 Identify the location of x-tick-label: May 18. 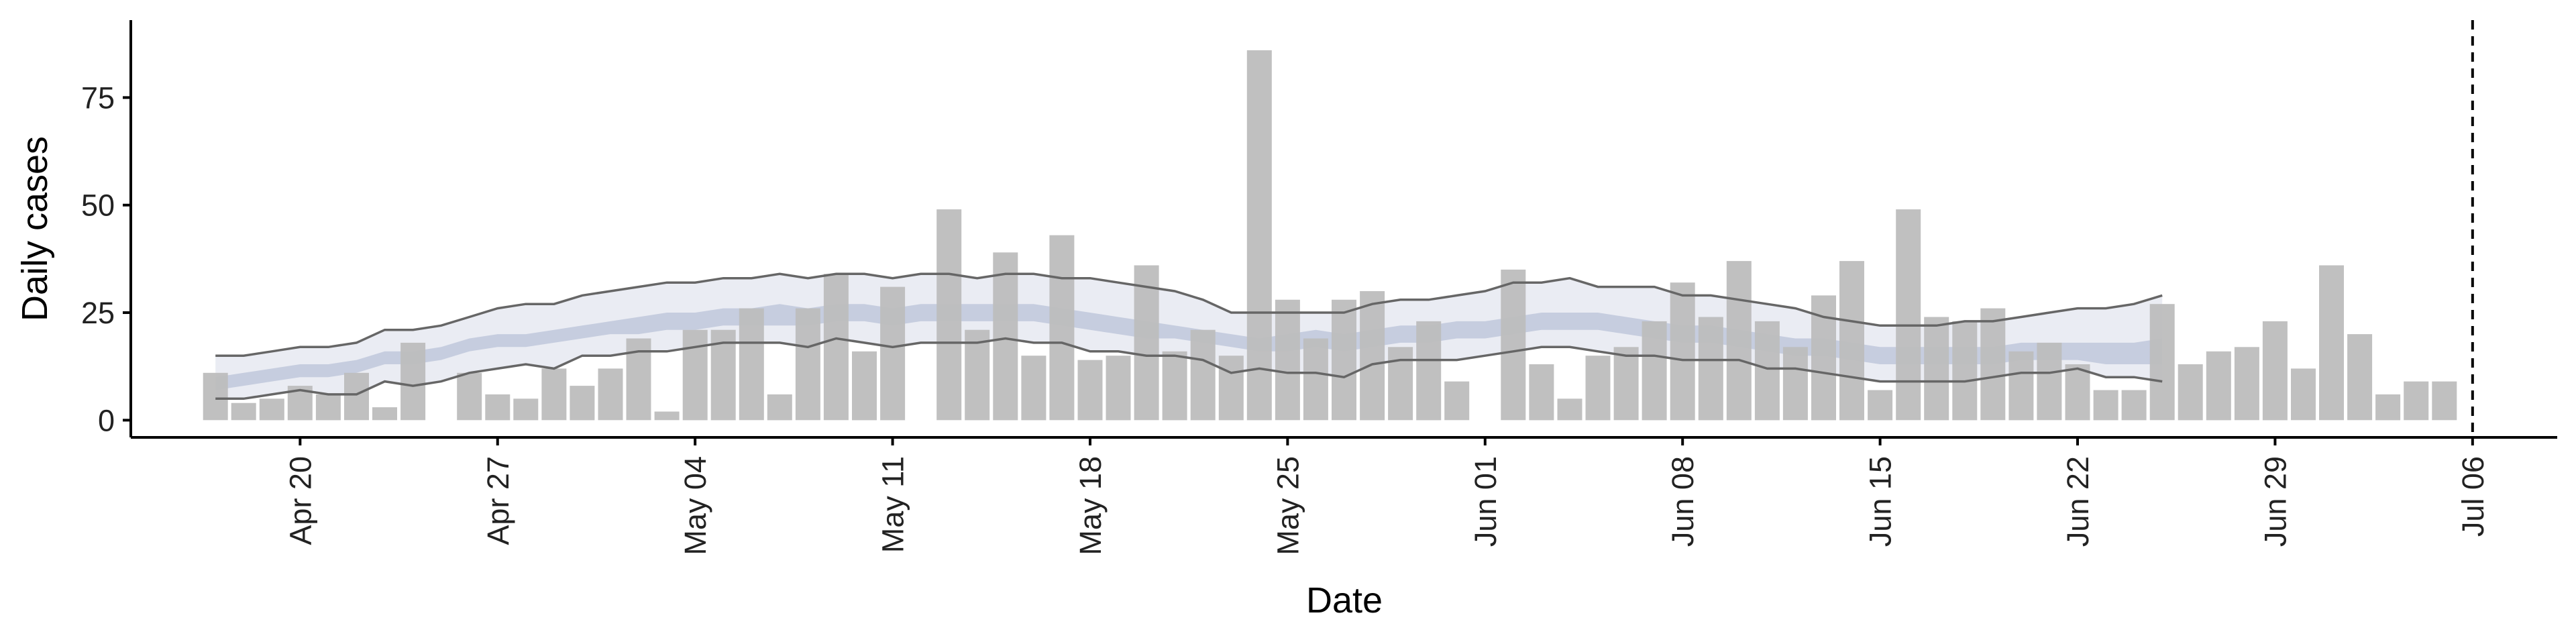
(1090, 505).